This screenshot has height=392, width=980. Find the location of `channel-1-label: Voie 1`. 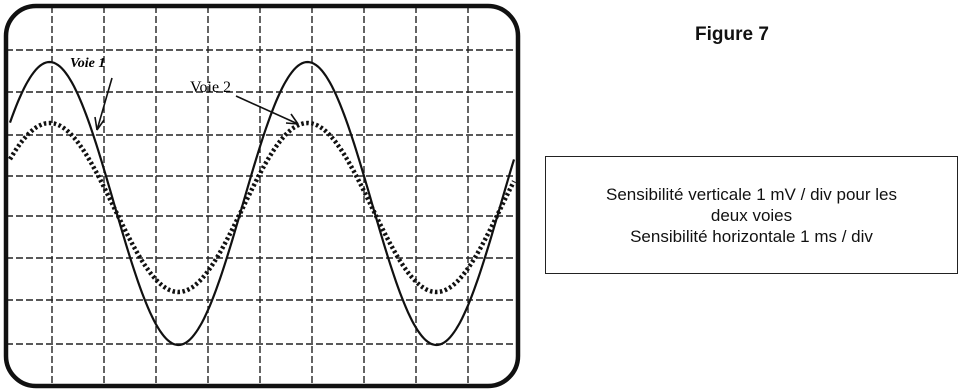

channel-1-label: Voie 1 is located at coordinates (87, 63).